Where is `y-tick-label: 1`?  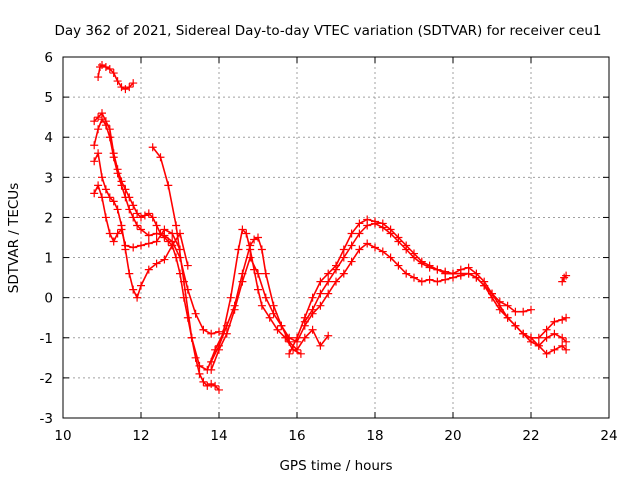
y-tick-label: 1 is located at coordinates (48, 259).